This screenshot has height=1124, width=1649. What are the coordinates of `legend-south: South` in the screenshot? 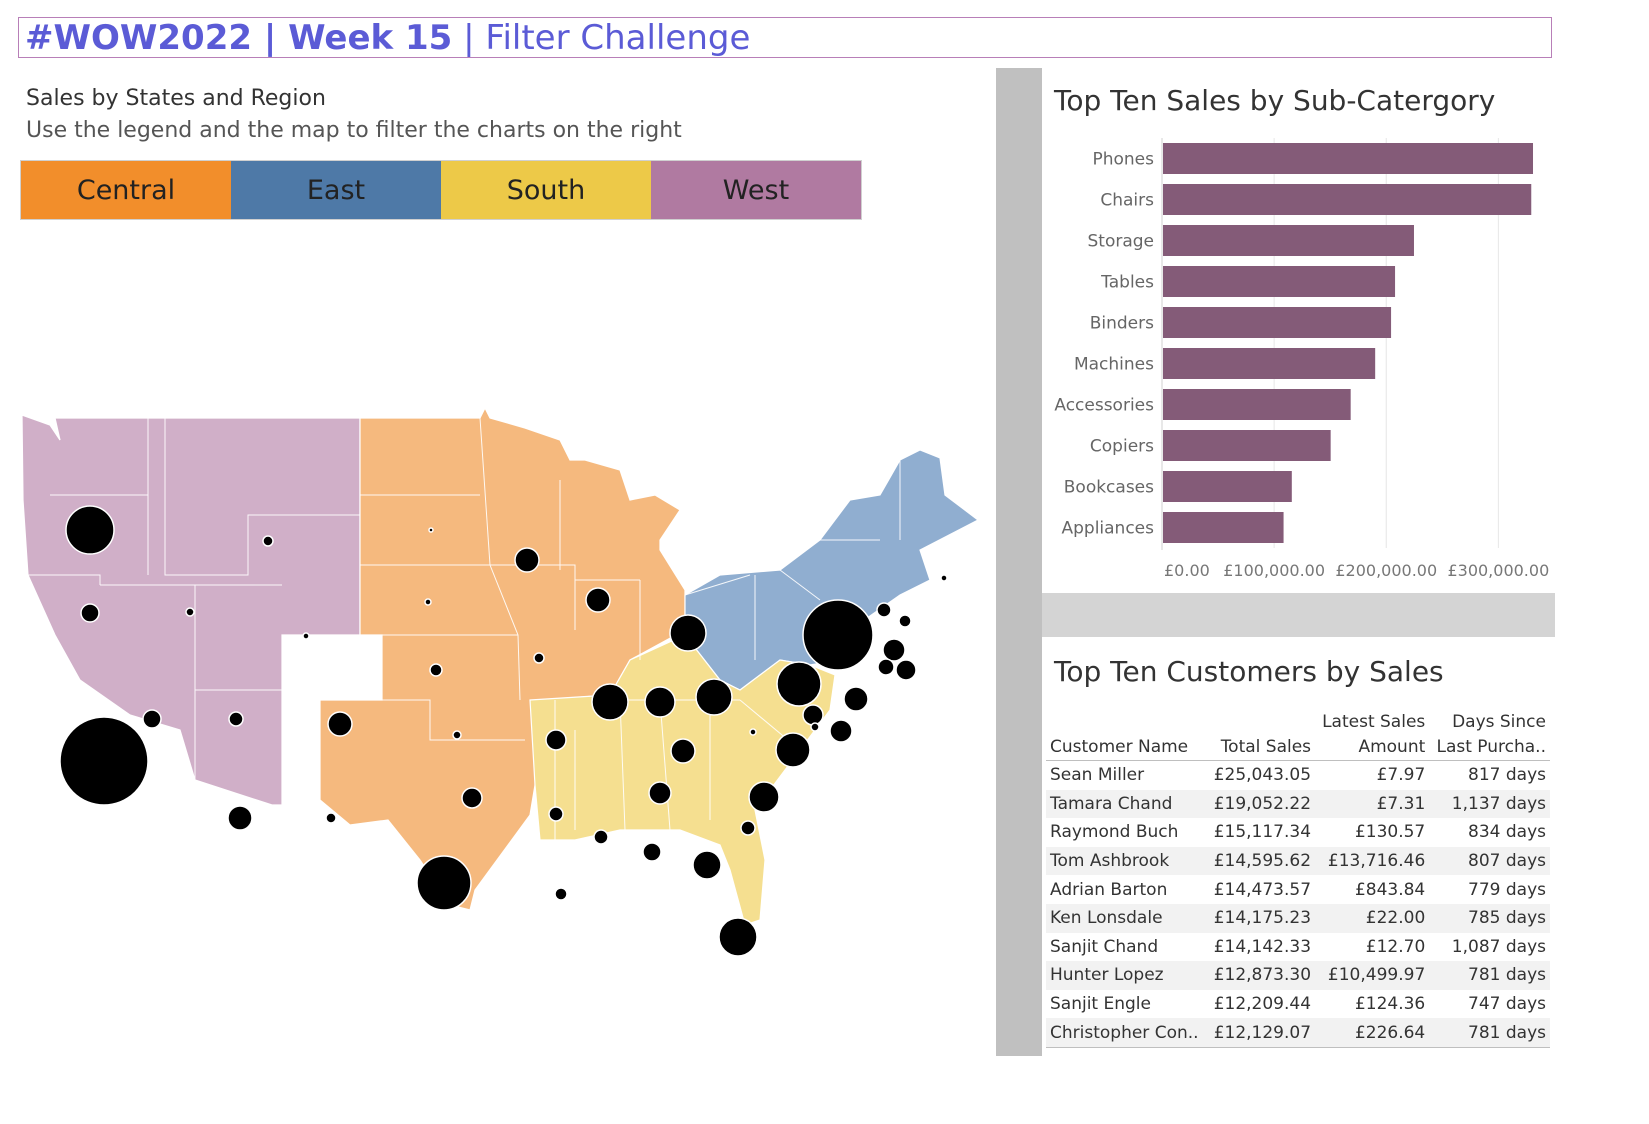 It's located at (546, 190).